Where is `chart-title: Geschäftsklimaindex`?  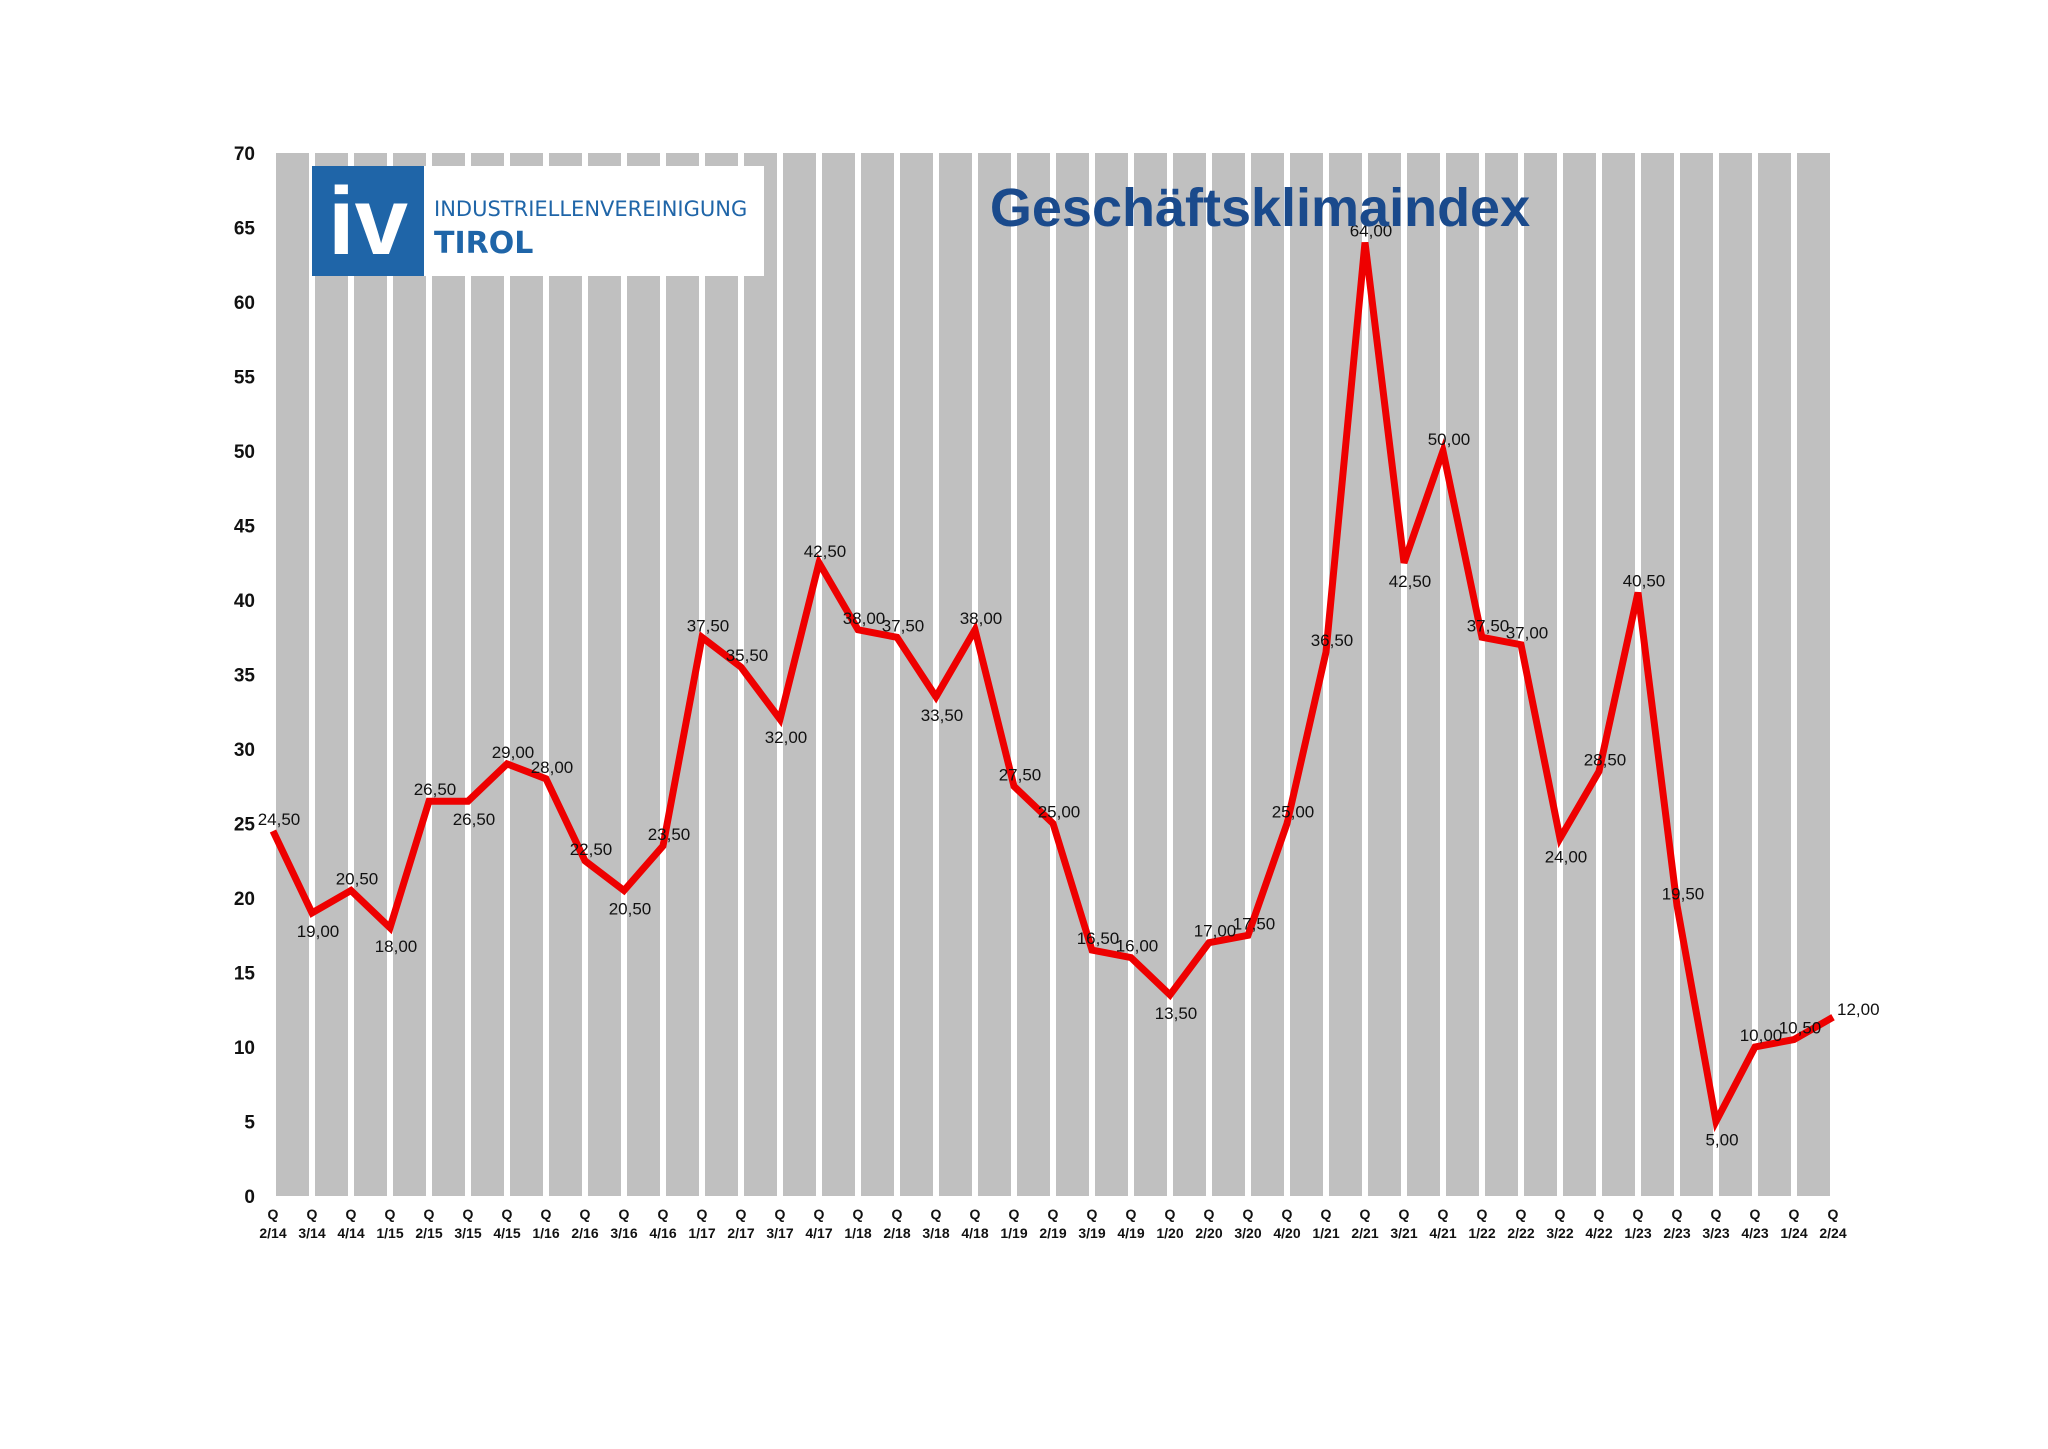
chart-title: Geschäftsklimaindex is located at coordinates (1260, 208).